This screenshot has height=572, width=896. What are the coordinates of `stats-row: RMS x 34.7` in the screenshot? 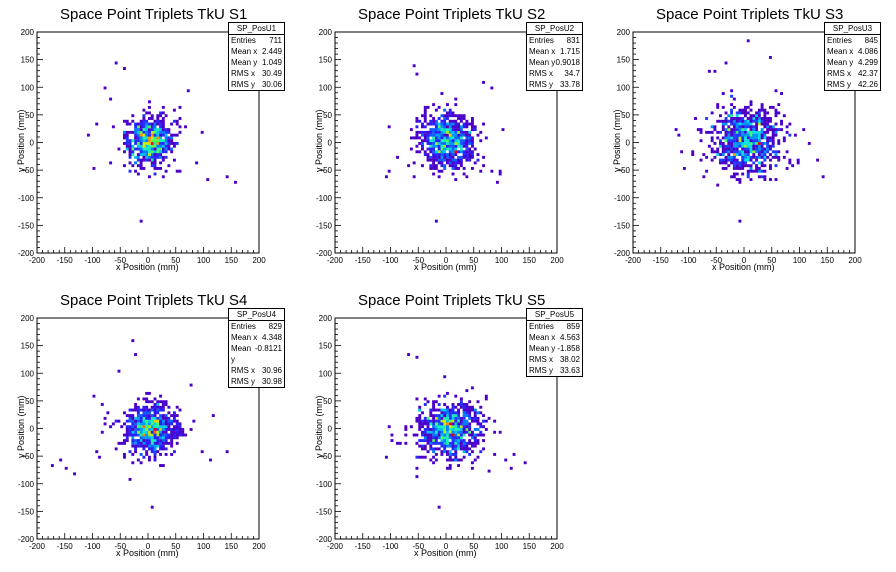 It's located at (554, 73).